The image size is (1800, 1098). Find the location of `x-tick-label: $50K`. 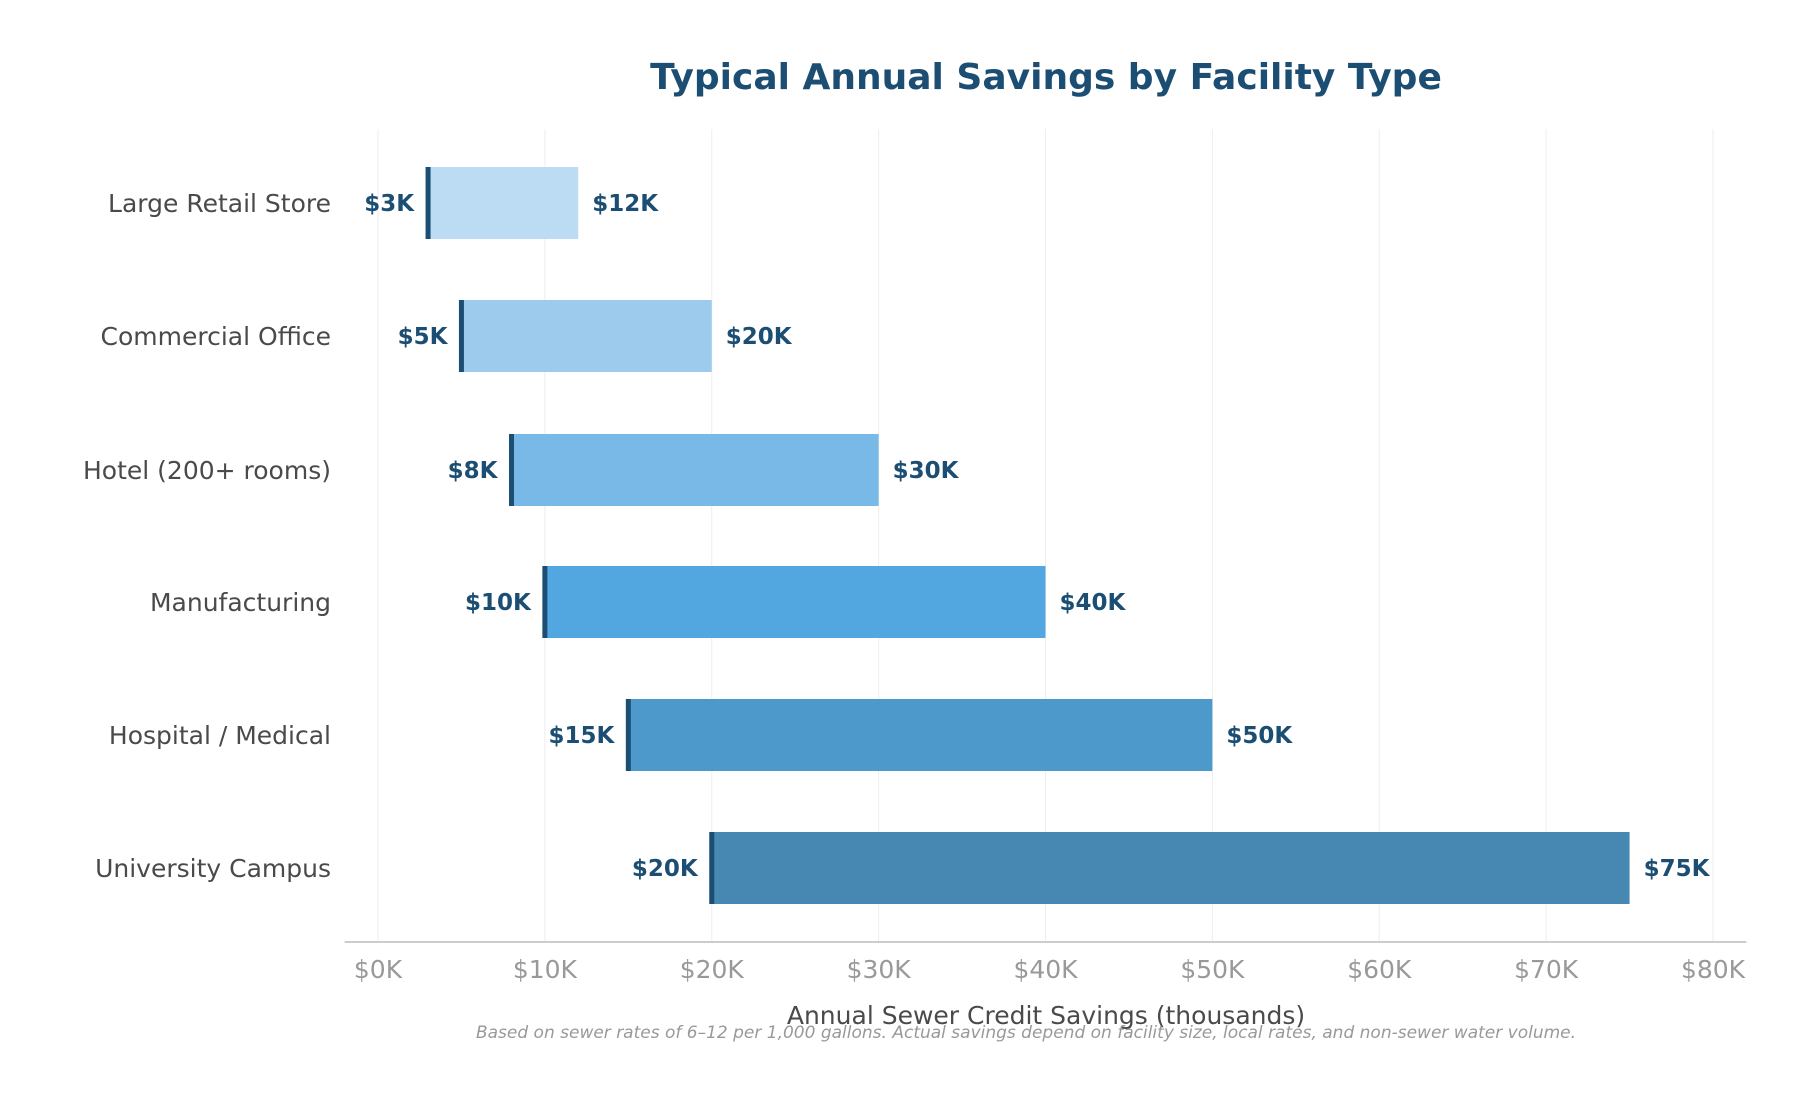

x-tick-label: $50K is located at coordinates (1212, 969).